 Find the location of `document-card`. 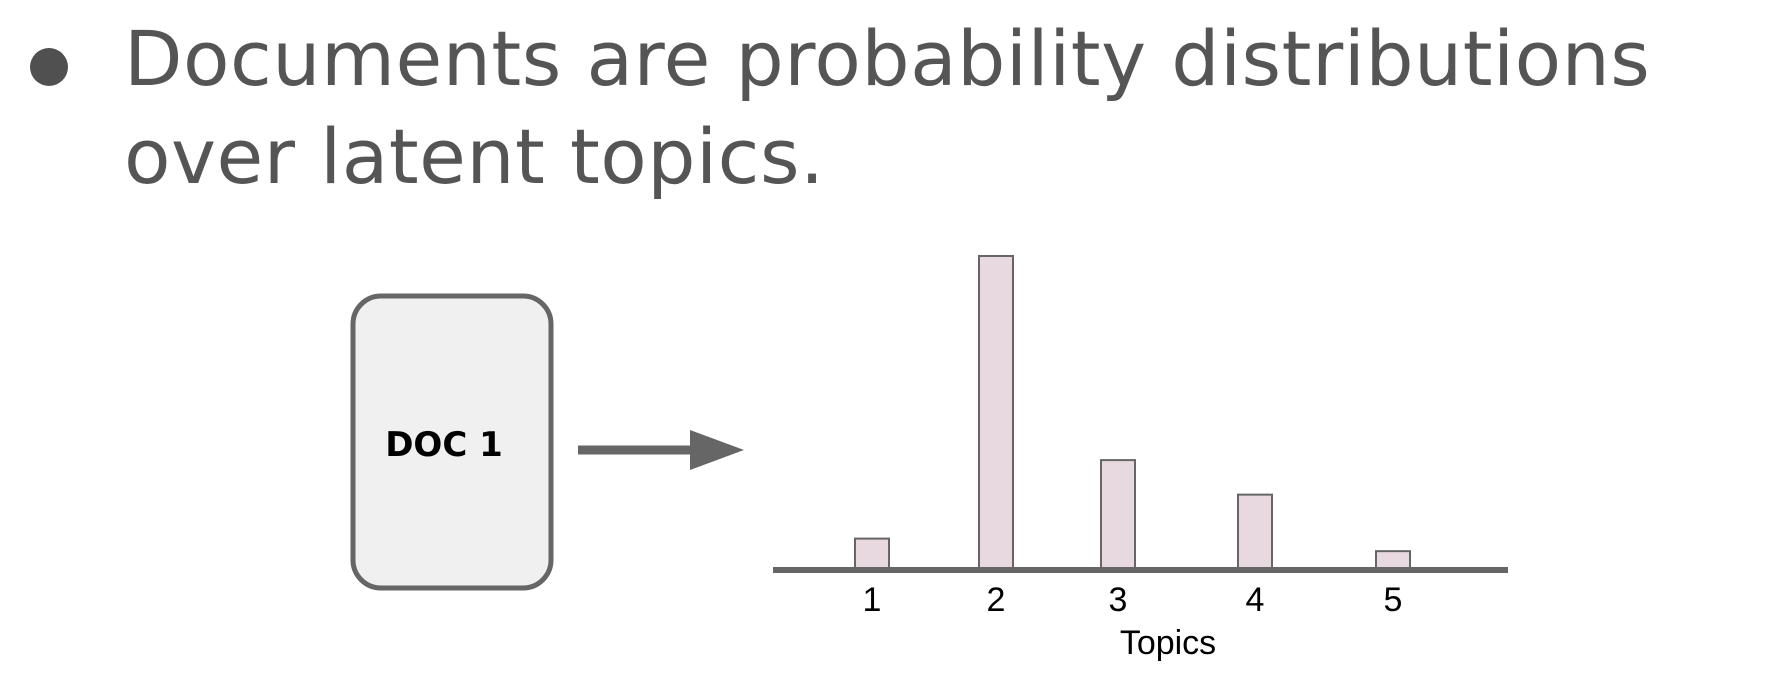

document-card is located at coordinates (452, 442).